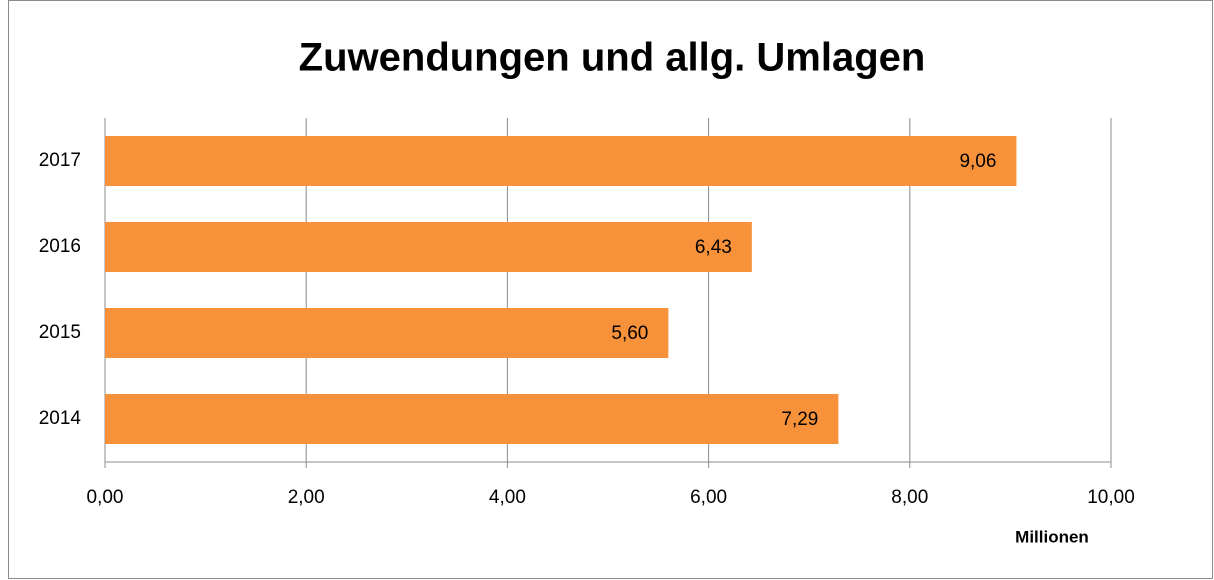  I want to click on chart-title: Zuwendungen und allg. Umlagen, so click(612, 58).